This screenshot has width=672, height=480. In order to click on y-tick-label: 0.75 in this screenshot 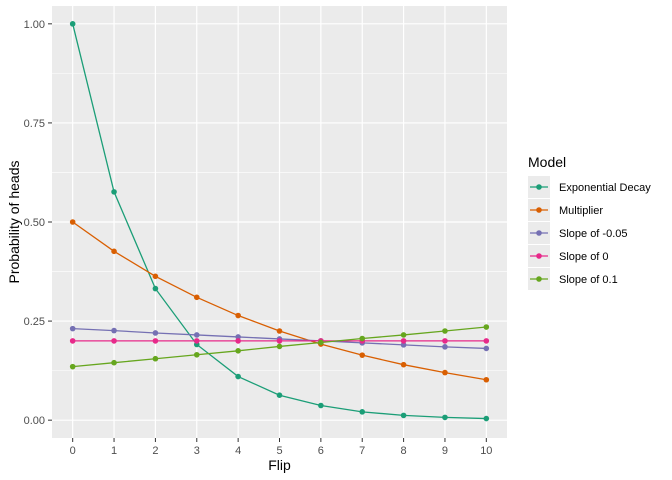, I will do `click(34, 124)`.